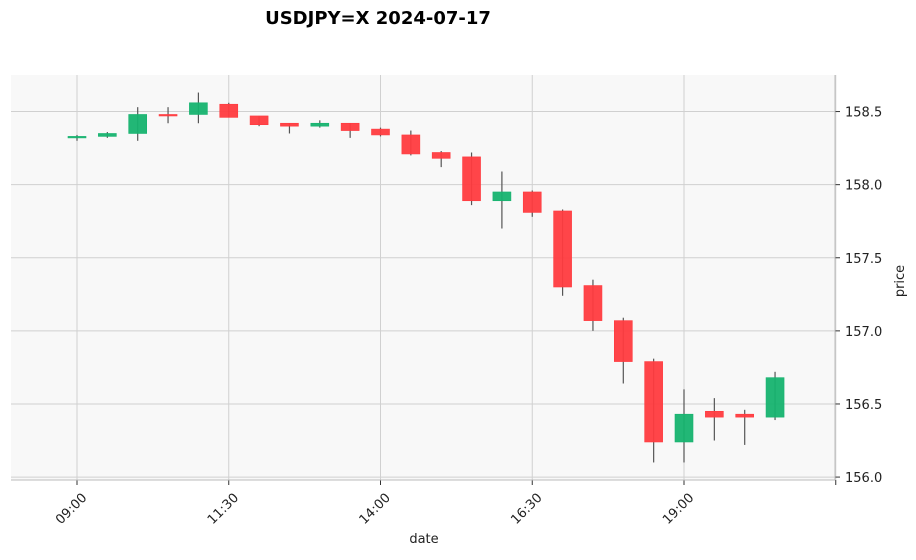  Describe the element at coordinates (863, 478) in the screenshot. I see `y-tick-label: 156.0` at that location.